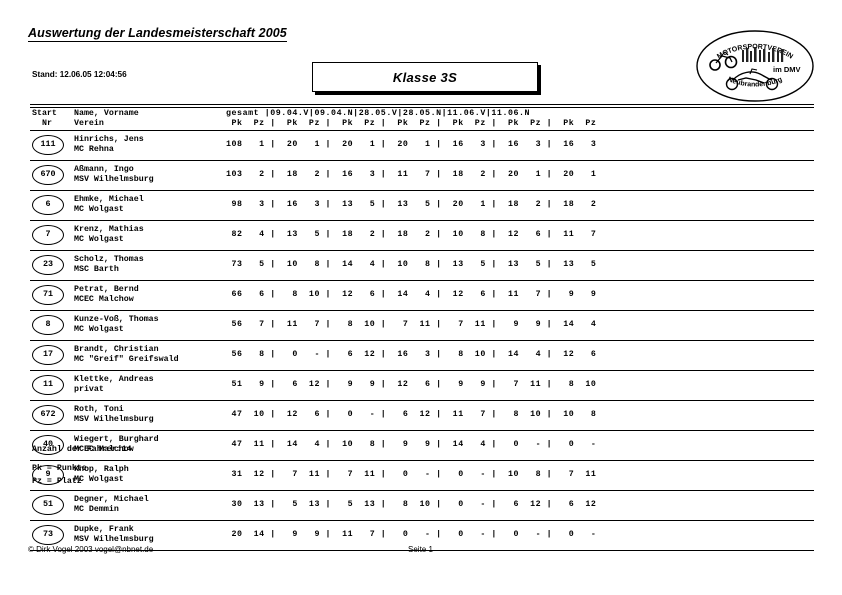 This screenshot has height=595, width=842. I want to click on start-number-badge: 71, so click(48, 294).